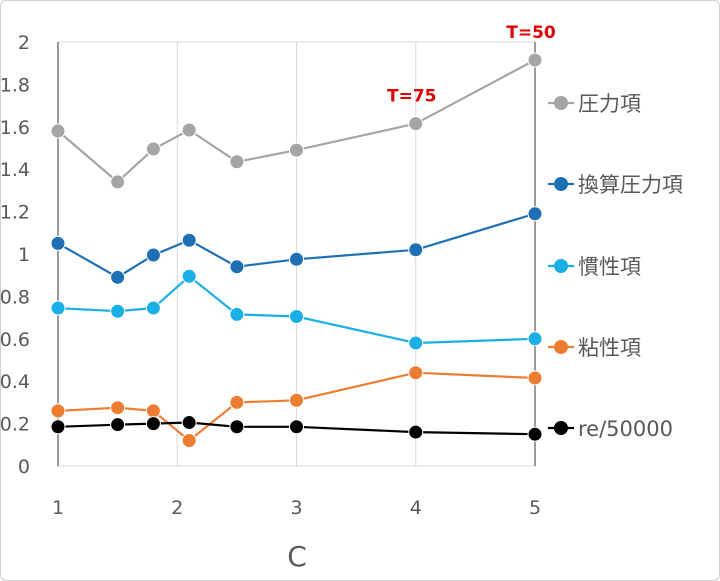 Image resolution: width=720 pixels, height=581 pixels. I want to click on y-tick-label: 1, so click(24, 255).